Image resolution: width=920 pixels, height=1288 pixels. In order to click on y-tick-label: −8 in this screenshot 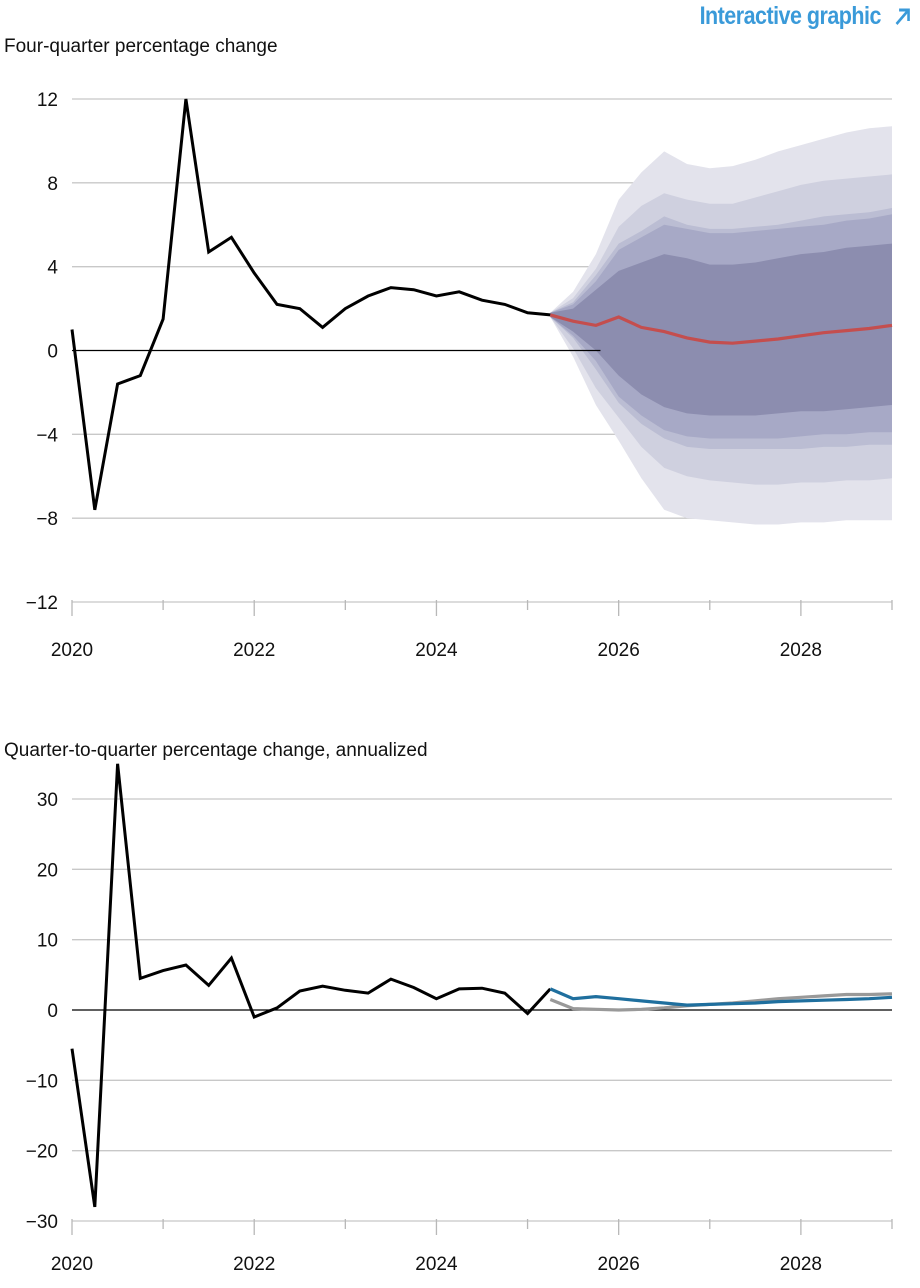, I will do `click(47, 519)`.